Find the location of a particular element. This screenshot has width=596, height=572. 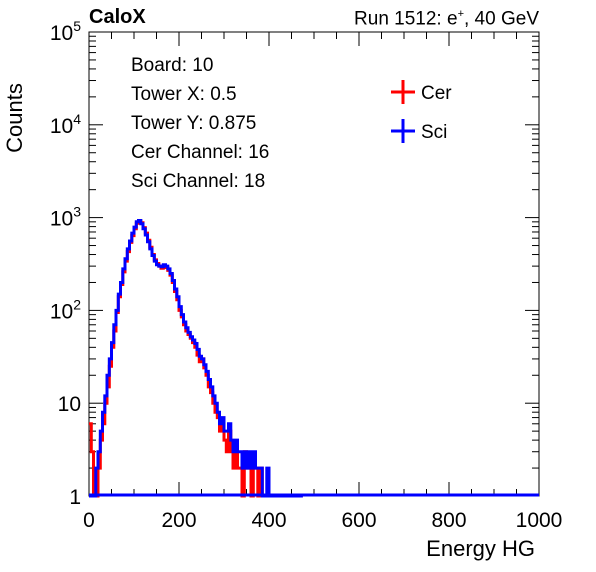

info-line: Tower Y: 0.875 is located at coordinates (193, 123).